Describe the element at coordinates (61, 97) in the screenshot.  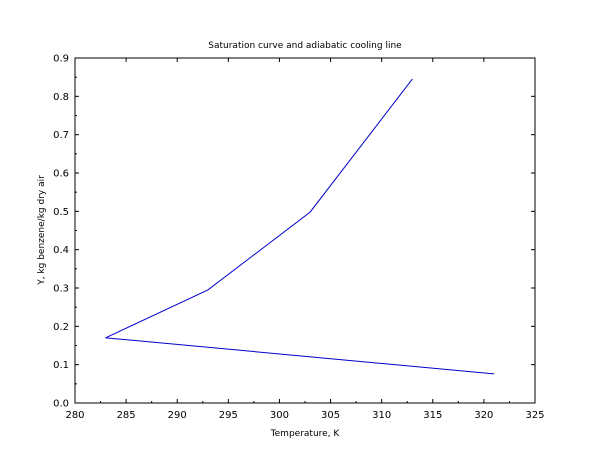
I see `y-tick-label: 0.8` at that location.